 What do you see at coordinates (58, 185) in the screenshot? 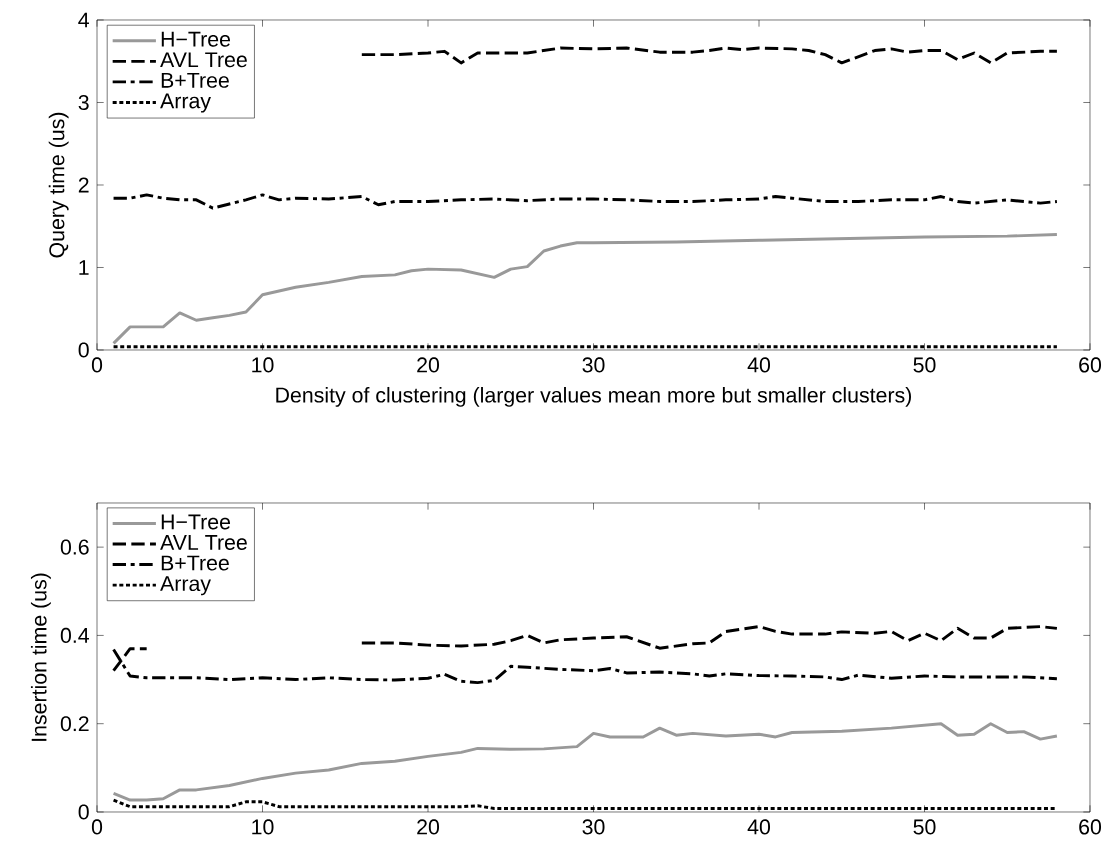
I see `y-axis-title: Query time (us)` at bounding box center [58, 185].